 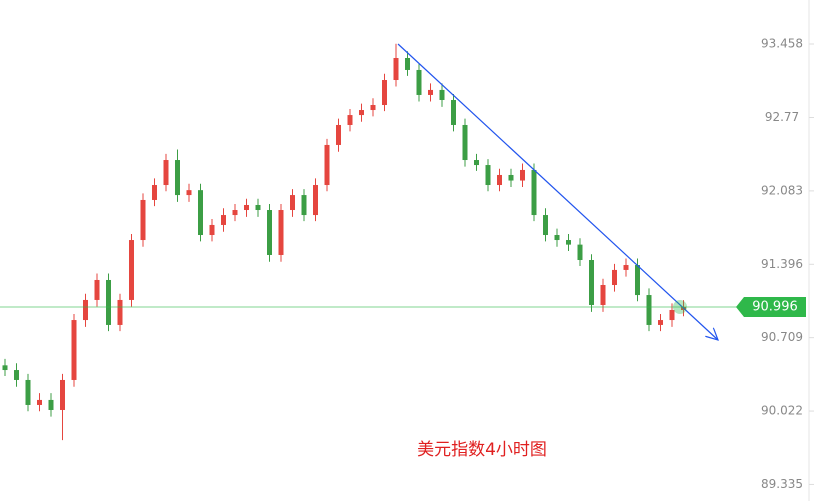 I want to click on current-price-label: 90.996, so click(x=775, y=307).